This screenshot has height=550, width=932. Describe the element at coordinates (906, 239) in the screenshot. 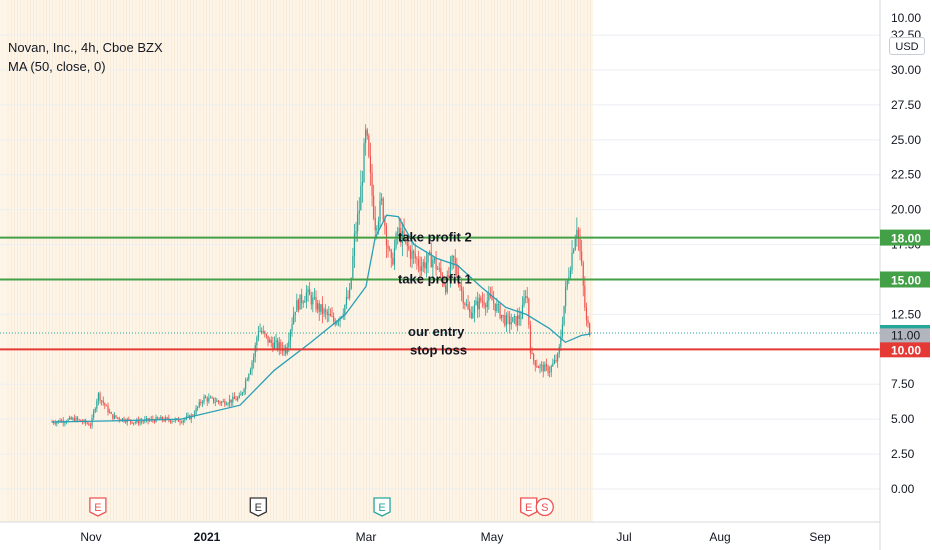

I see `price-tag-18.00: 18.00` at that location.